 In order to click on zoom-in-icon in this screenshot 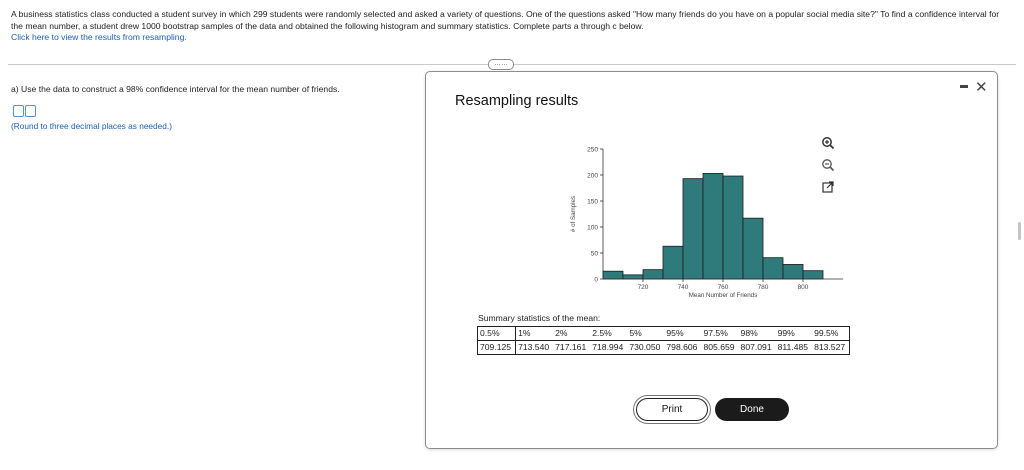, I will do `click(828, 143)`.